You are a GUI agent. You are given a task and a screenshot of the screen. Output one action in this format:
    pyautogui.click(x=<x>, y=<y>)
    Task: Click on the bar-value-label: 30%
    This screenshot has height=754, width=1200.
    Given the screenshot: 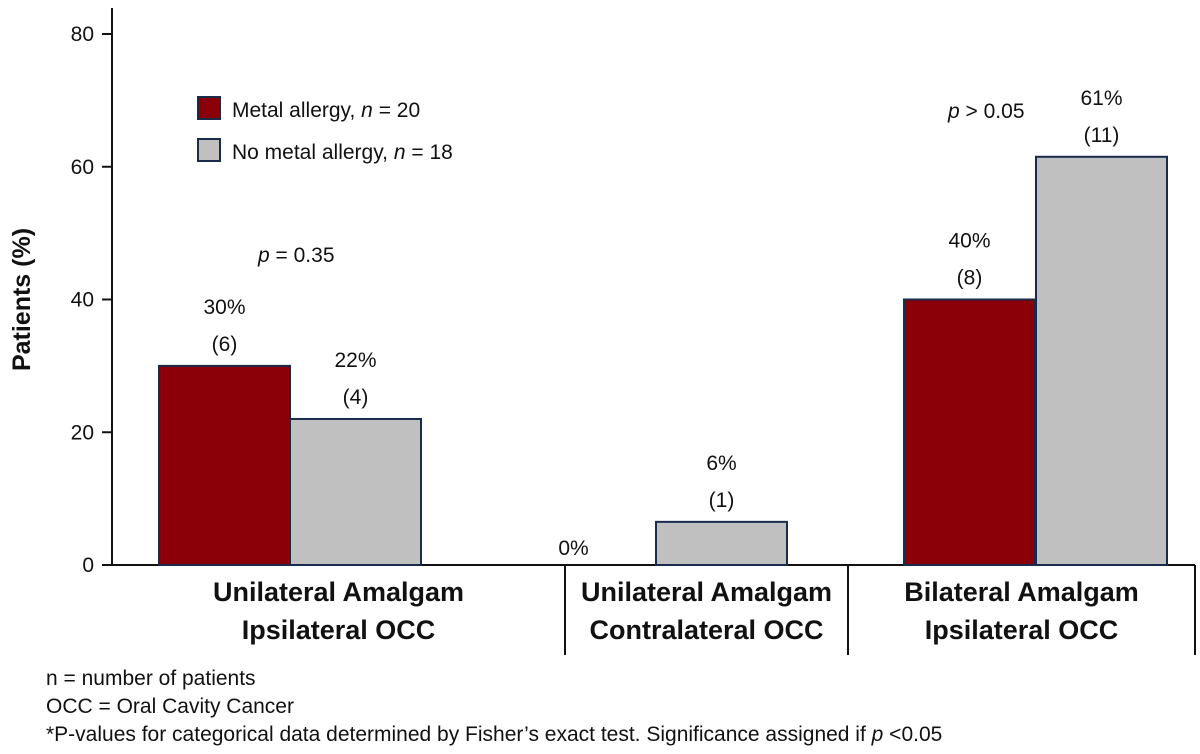 What is the action you would take?
    pyautogui.click(x=224, y=307)
    